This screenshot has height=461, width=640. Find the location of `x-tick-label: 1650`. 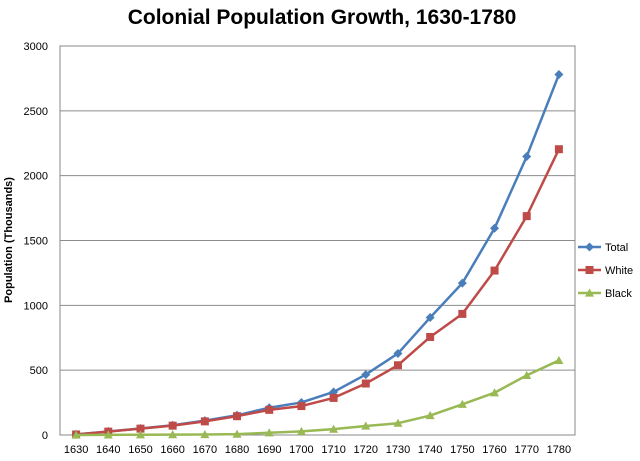

x-tick-label: 1650 is located at coordinates (140, 450).